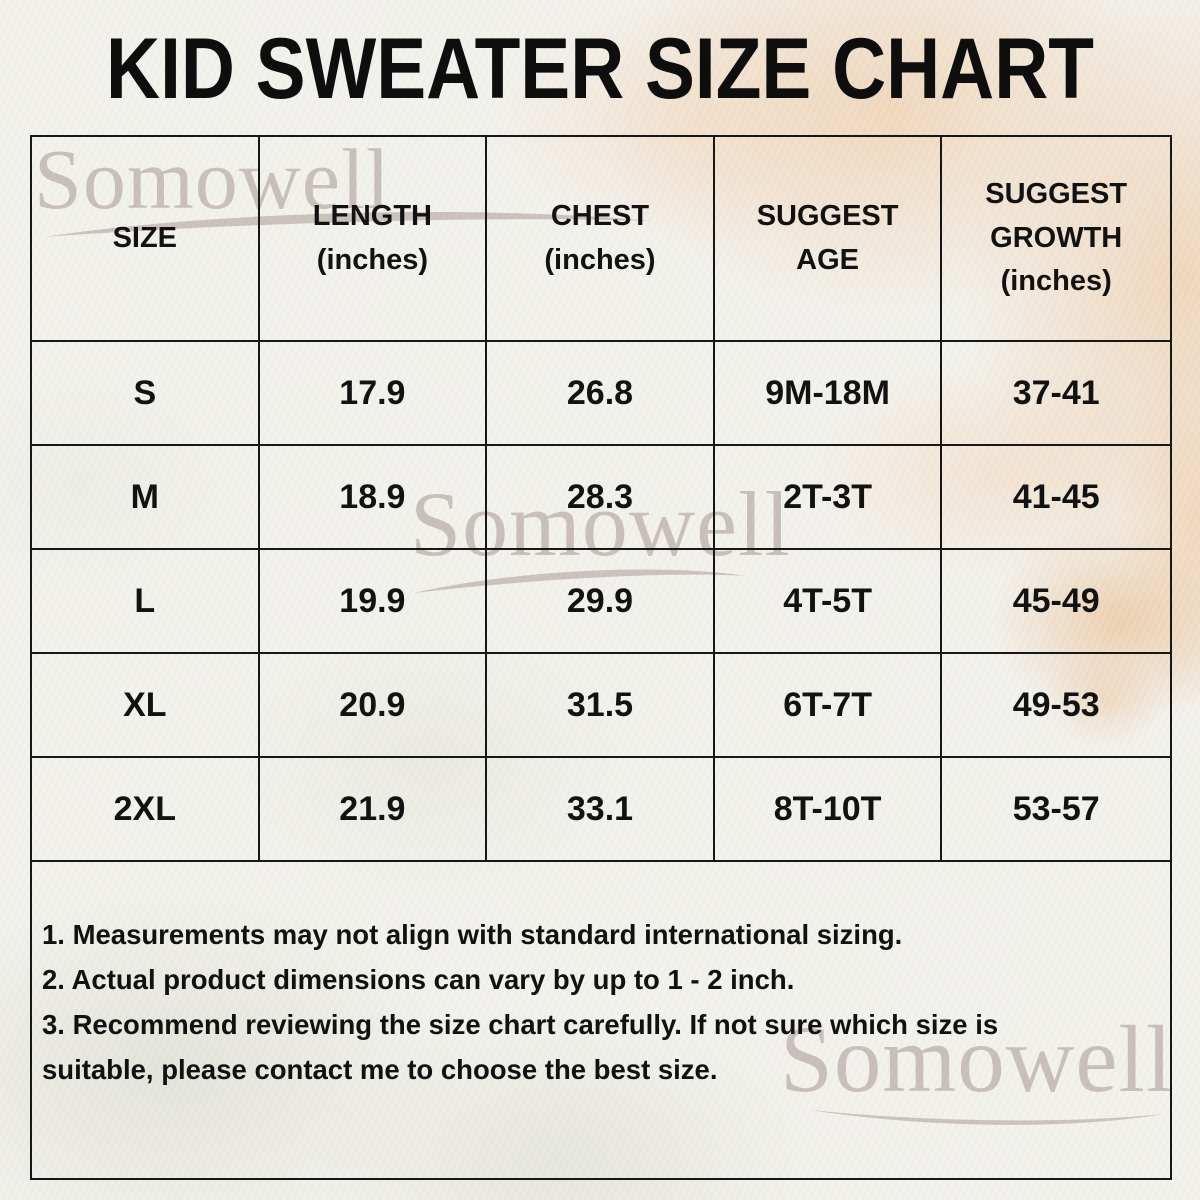 This screenshot has width=1200, height=1200. I want to click on cell-age: 4T-5T, so click(828, 602).